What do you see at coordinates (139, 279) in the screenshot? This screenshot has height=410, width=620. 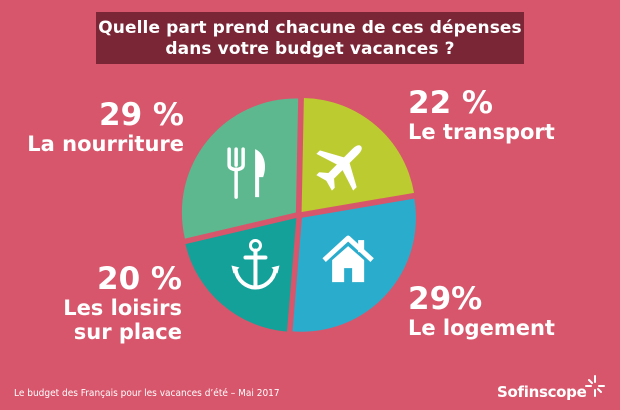 I see `value-label-loisirs: 20 %` at bounding box center [139, 279].